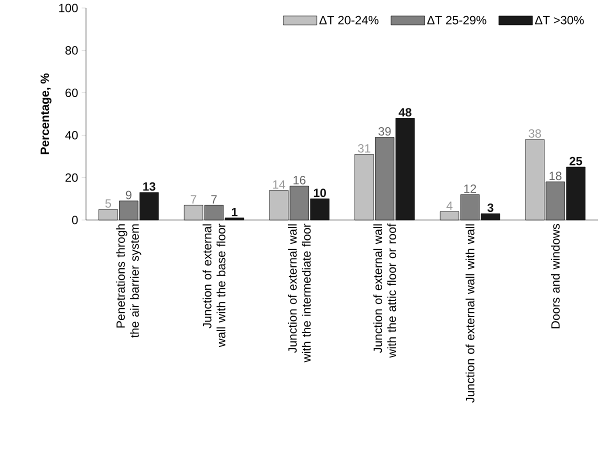 The image size is (609, 450). I want to click on y-tick-label: 20, so click(72, 177).